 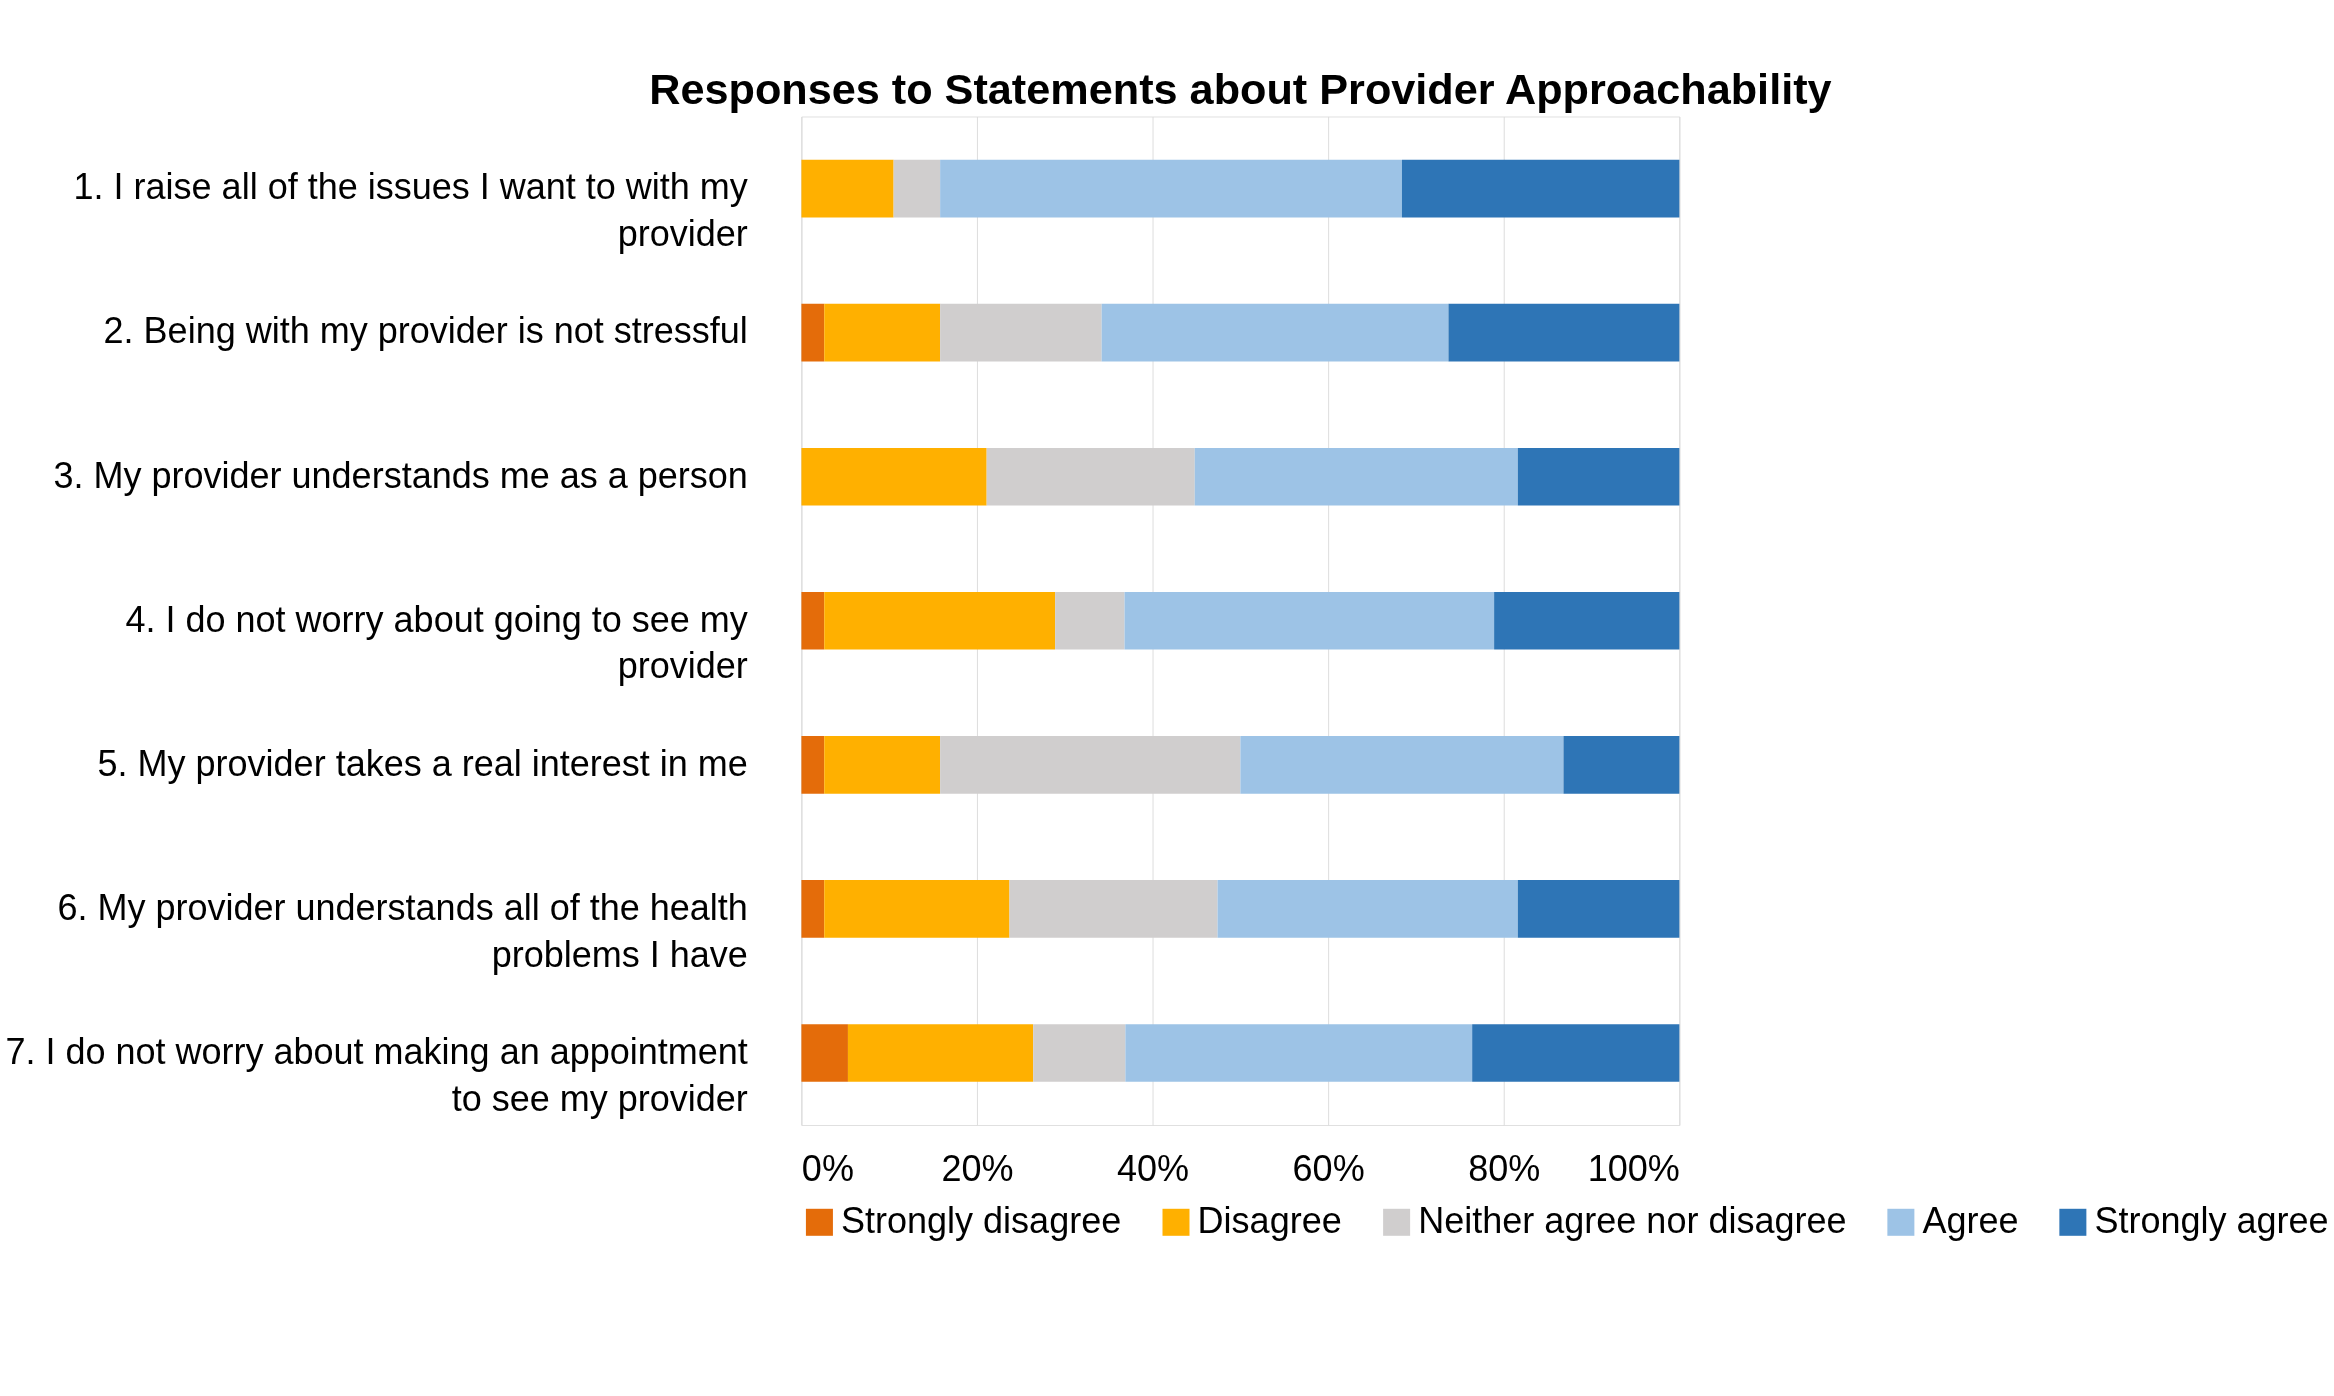 What do you see at coordinates (1633, 1169) in the screenshot?
I see `x-tick-label: 100%` at bounding box center [1633, 1169].